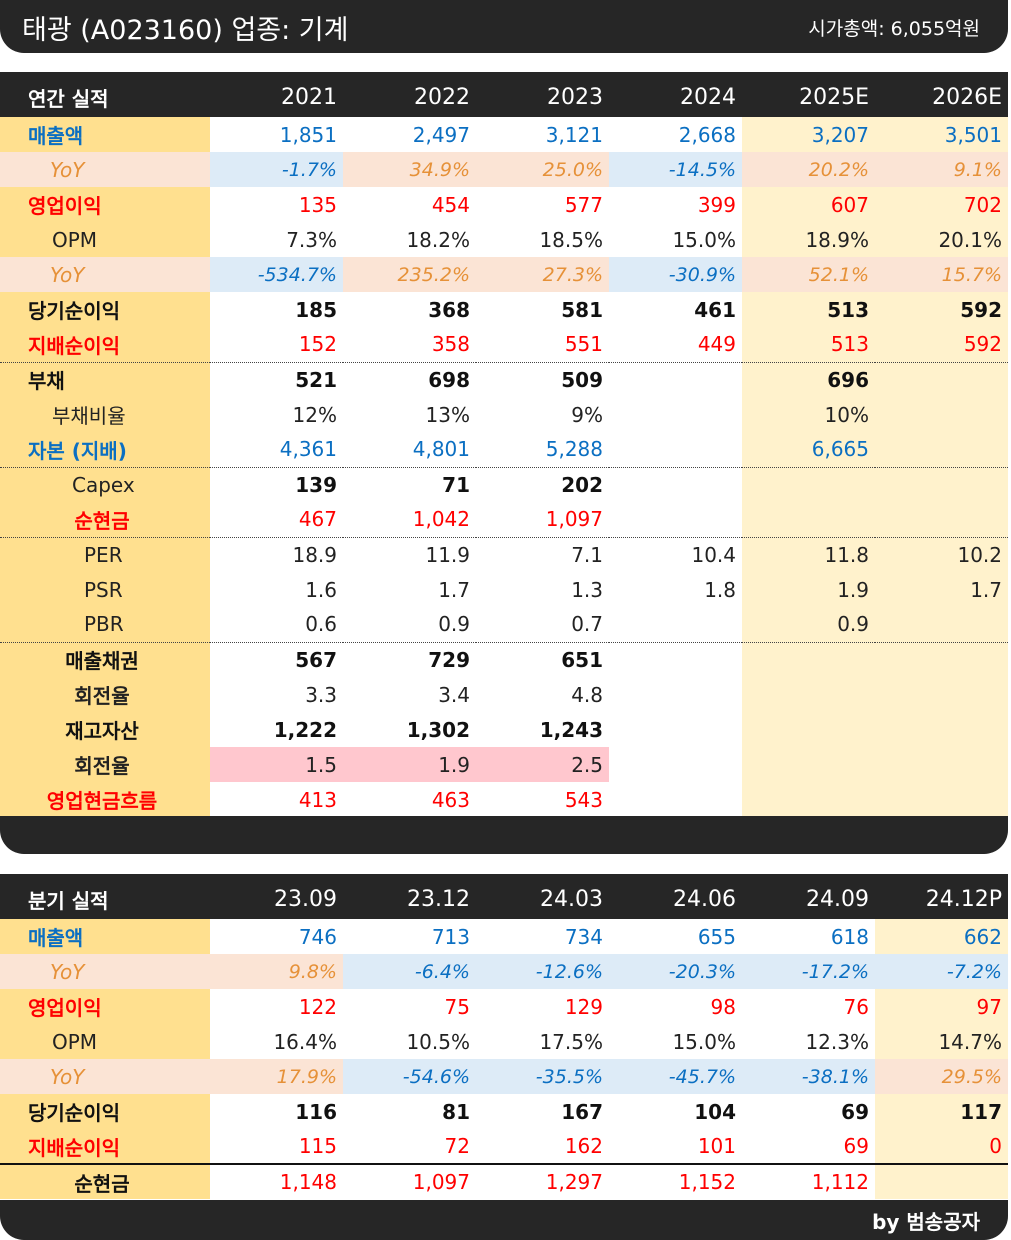 Image resolution: width=1011 pixels, height=1240 pixels. What do you see at coordinates (723, 1006) in the screenshot?
I see `value-cell: 98` at bounding box center [723, 1006].